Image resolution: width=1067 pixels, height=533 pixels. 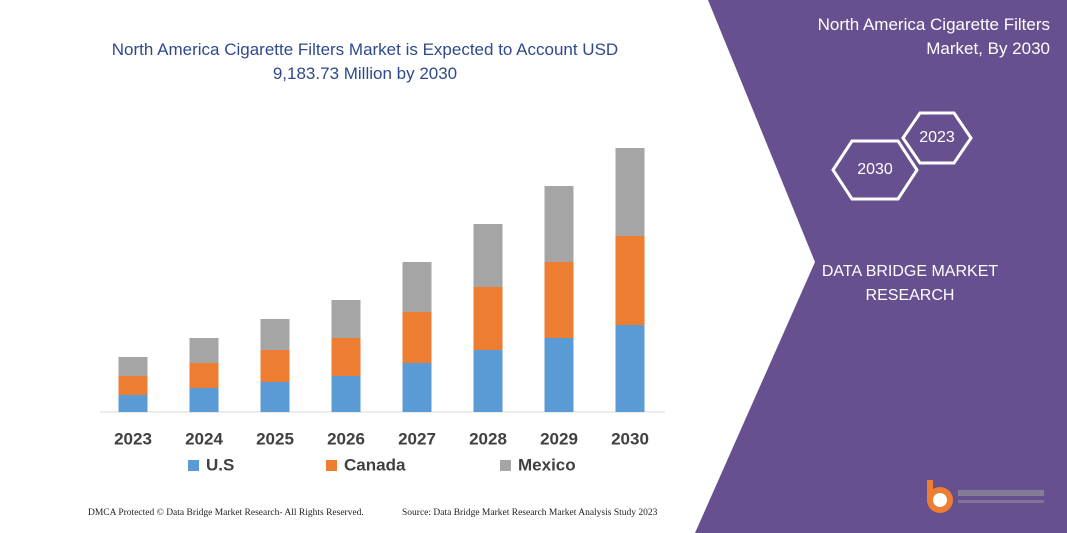 What do you see at coordinates (275, 438) in the screenshot?
I see `x-tick-label: 2025` at bounding box center [275, 438].